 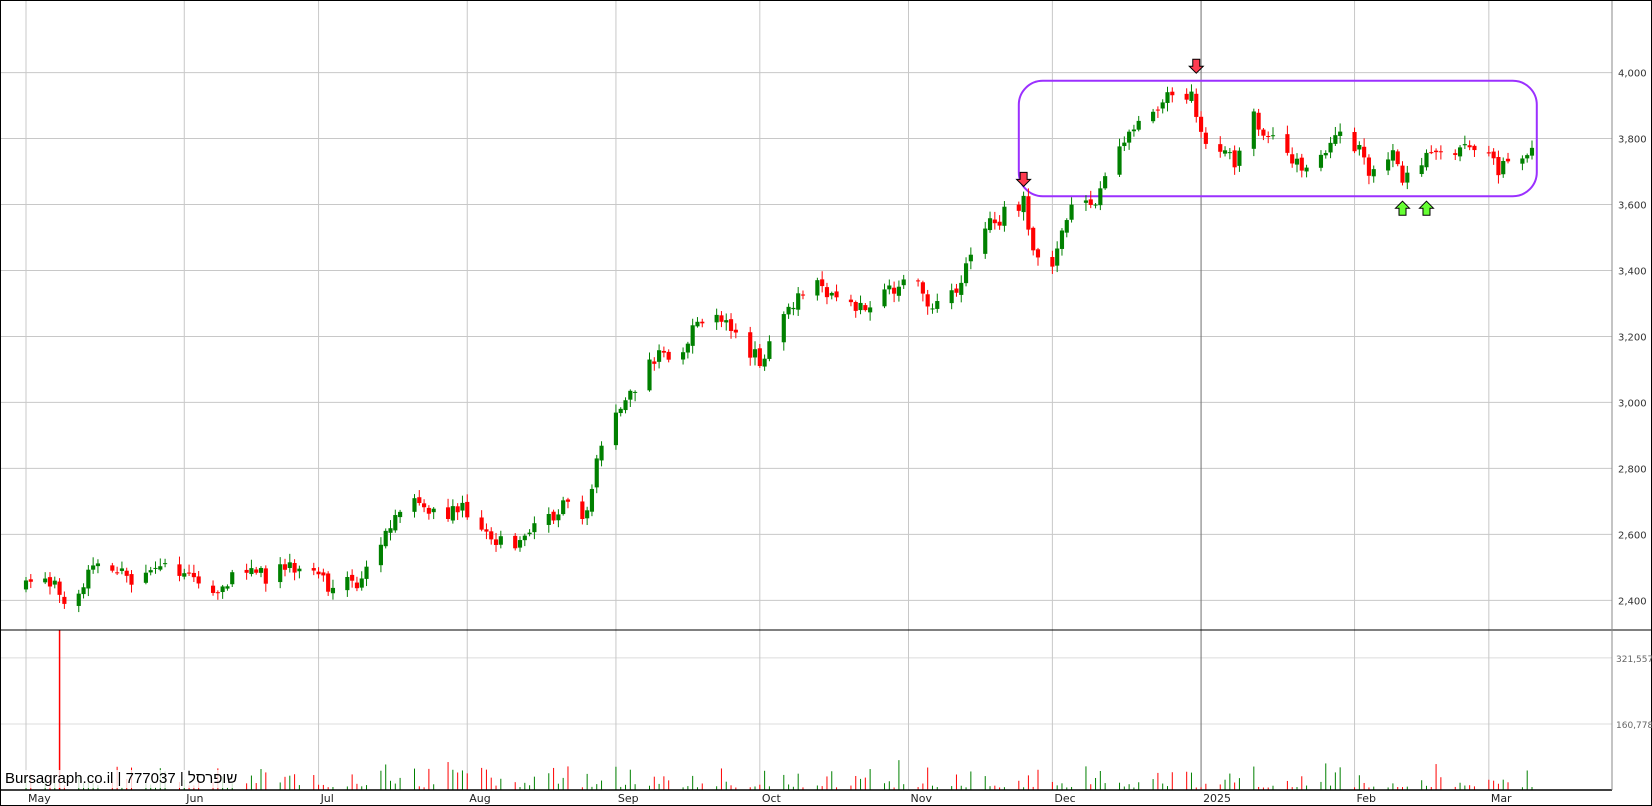 I want to click on consolidation-range-box, so click(x=1277, y=138).